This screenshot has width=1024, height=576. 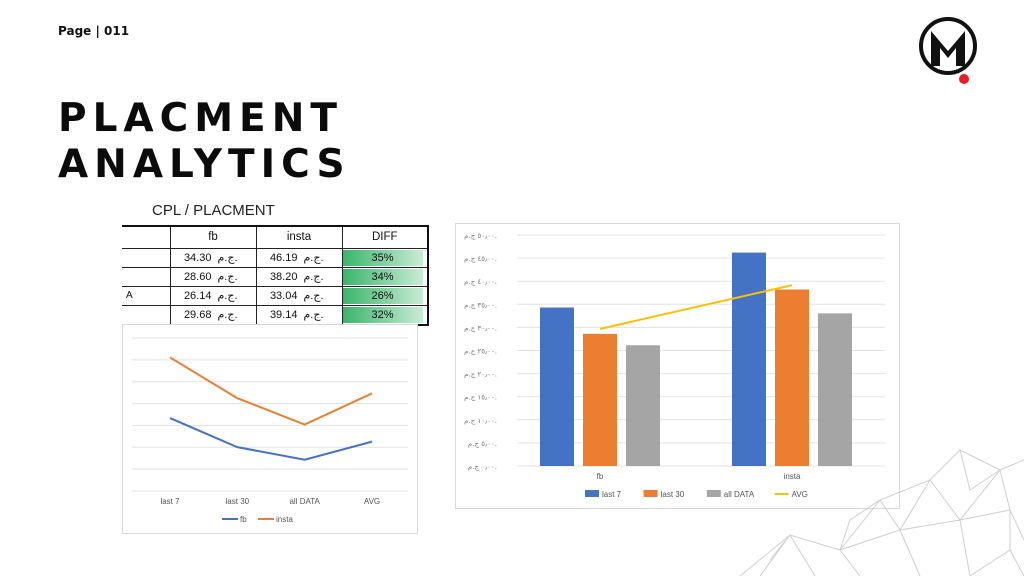 I want to click on x-tick-label: all DATA, so click(x=304, y=501).